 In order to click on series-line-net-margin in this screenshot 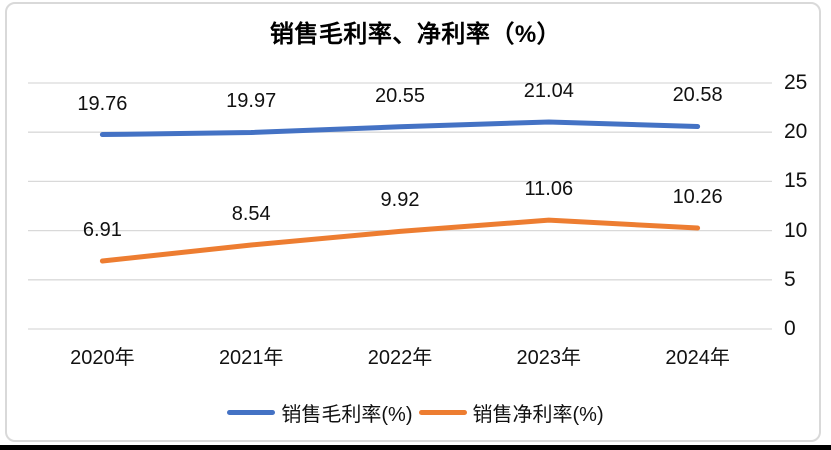, I will do `click(400, 240)`.